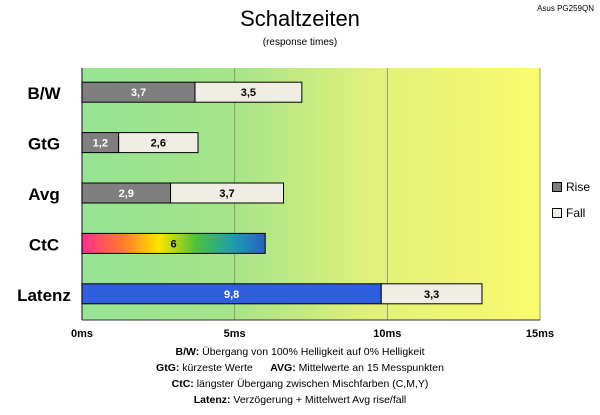 This screenshot has height=415, width=600. What do you see at coordinates (318, 400) in the screenshot?
I see `footnote-text: Verzögerung + Mittelwert Avg rise/fall` at bounding box center [318, 400].